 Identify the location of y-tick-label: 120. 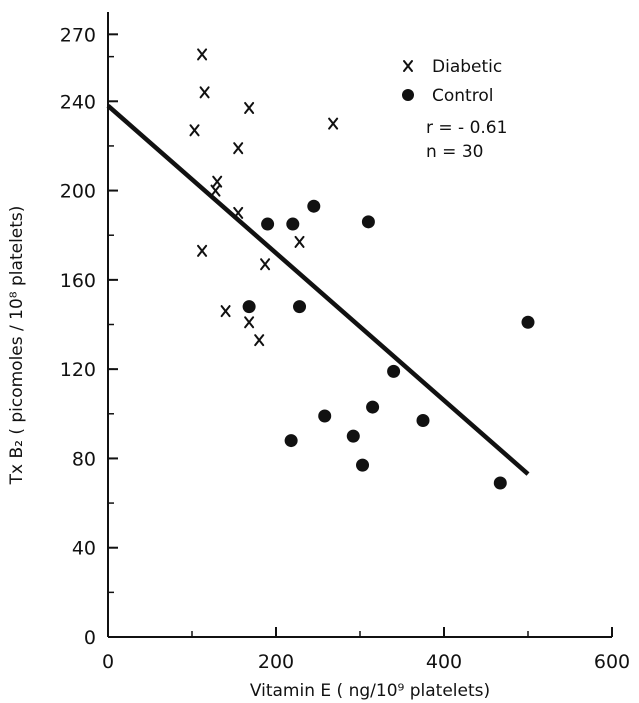
(78, 370).